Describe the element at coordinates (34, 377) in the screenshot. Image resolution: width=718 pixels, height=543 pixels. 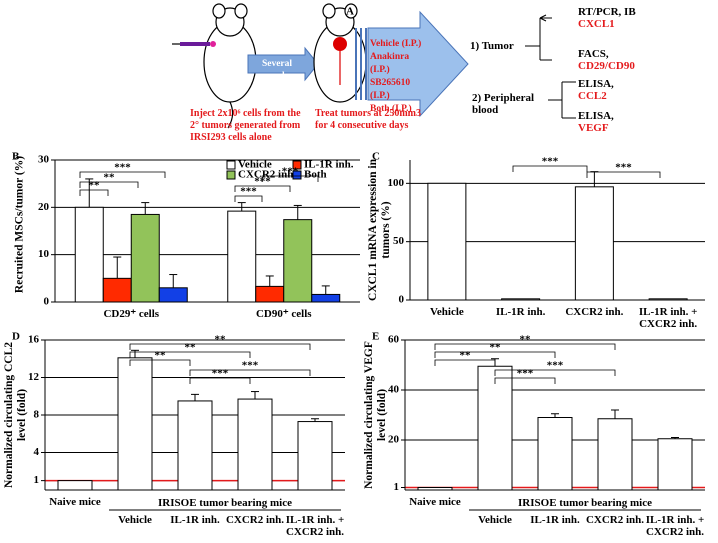
I see `y-tick-label: 12` at that location.